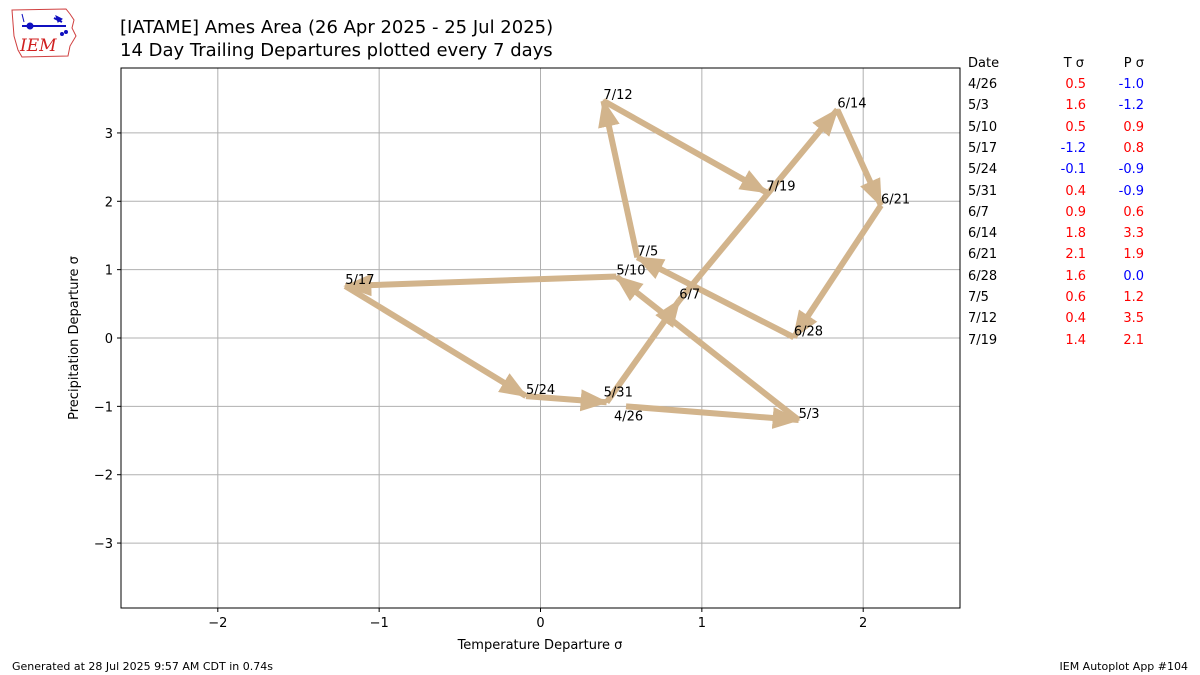  I want to click on table-precip-cell: 3.3, so click(1133, 234).